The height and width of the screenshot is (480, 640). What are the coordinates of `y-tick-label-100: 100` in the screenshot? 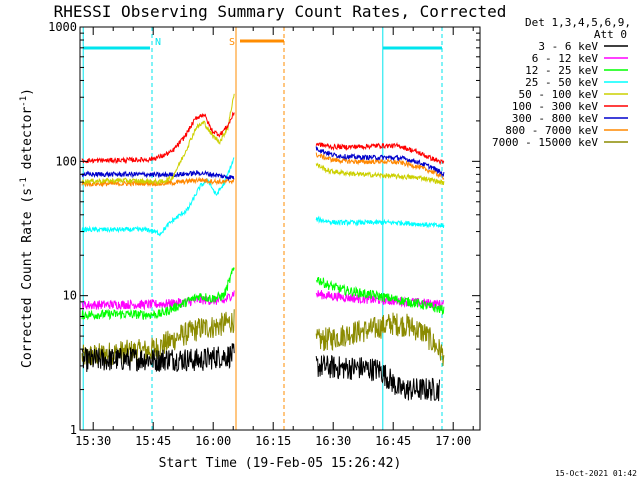 It's located at (66, 161).